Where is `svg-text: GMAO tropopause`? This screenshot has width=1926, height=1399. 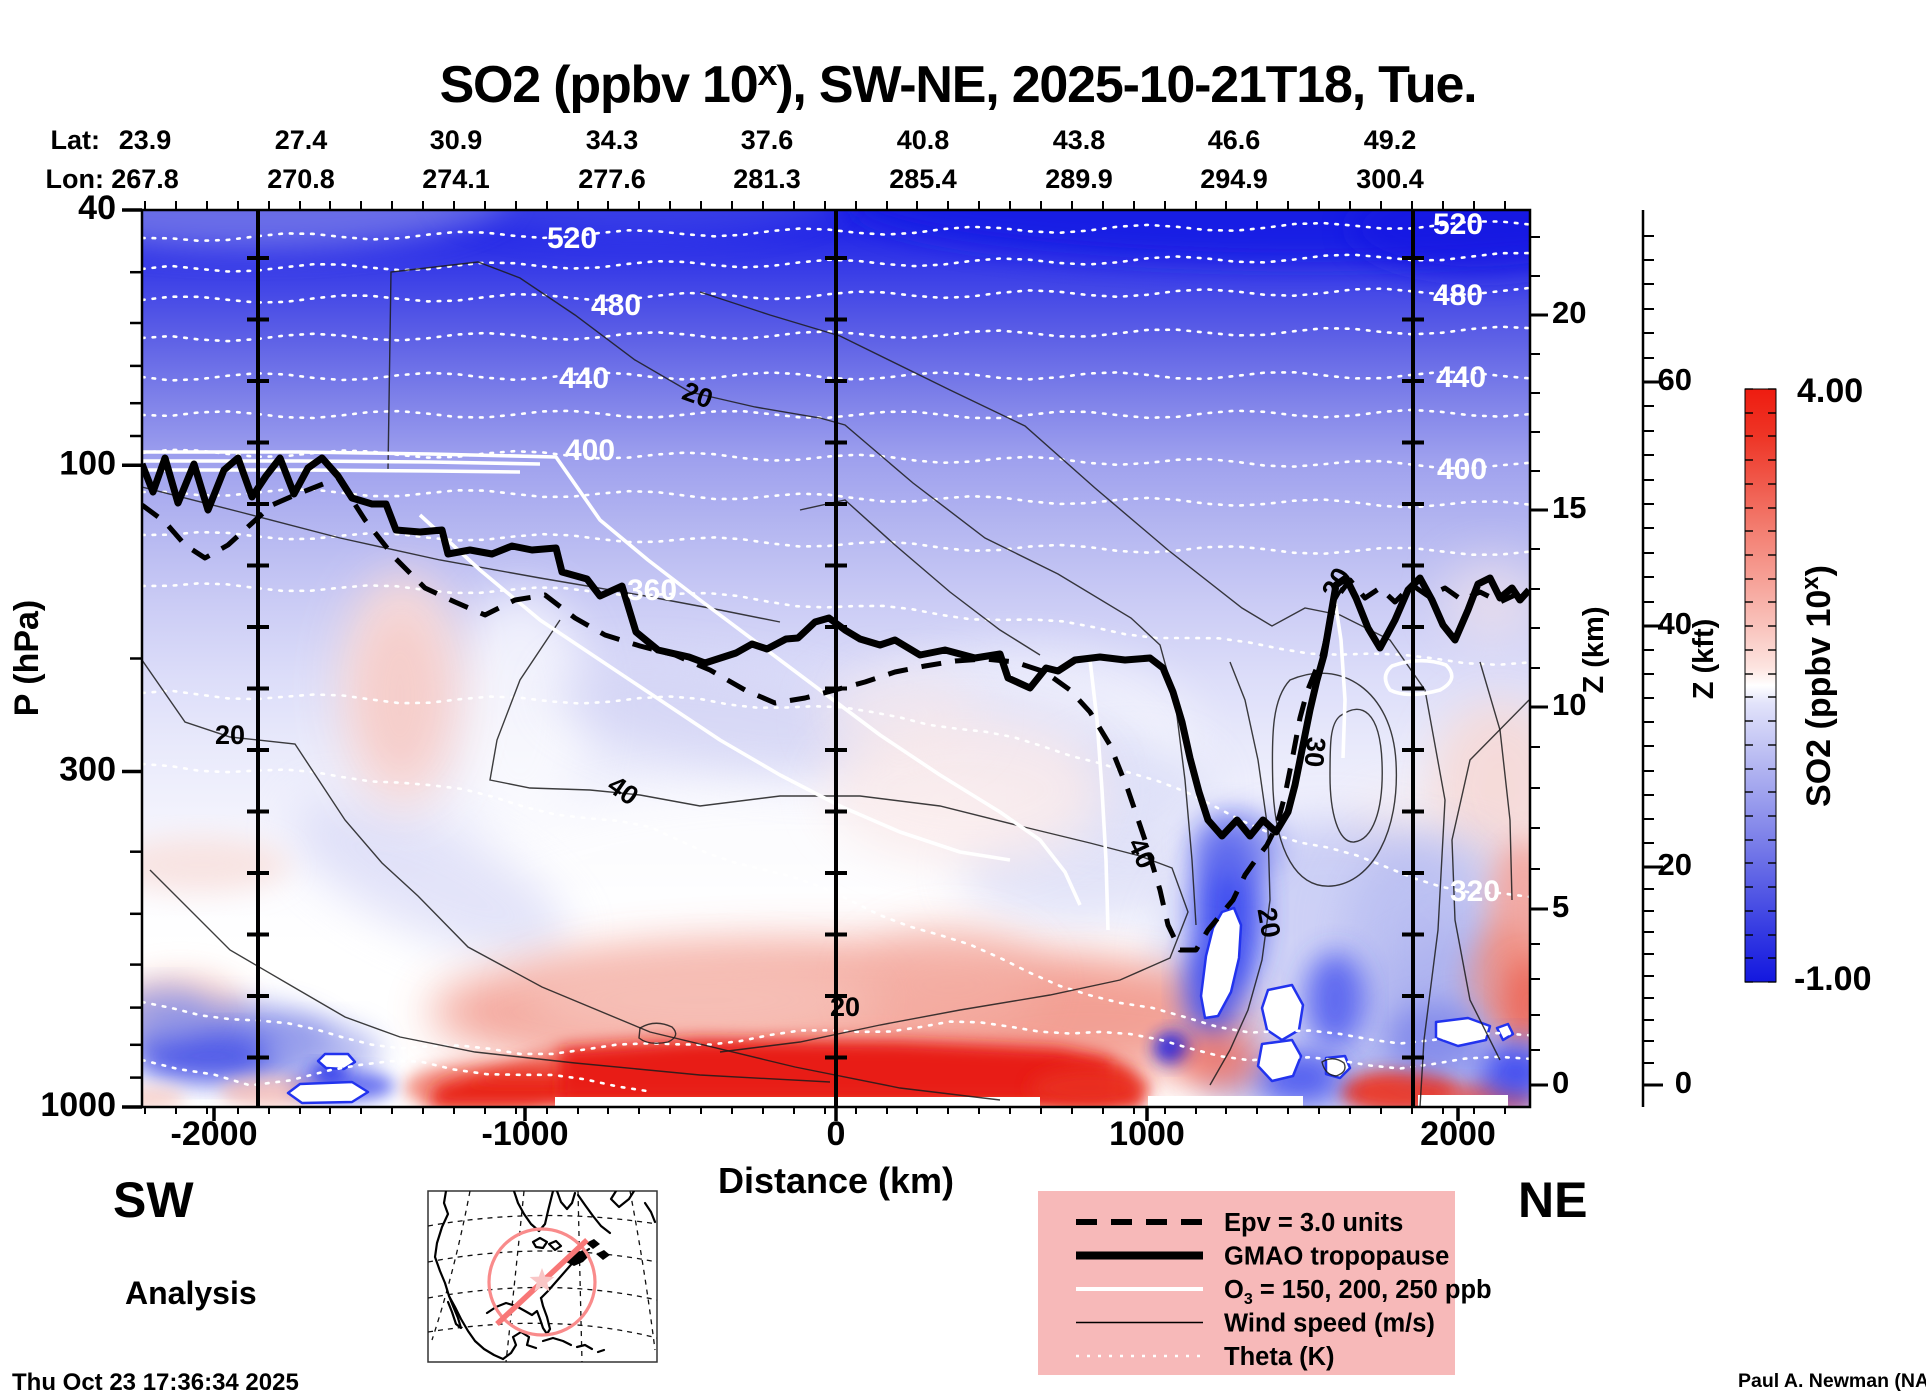 svg-text: GMAO tropopause is located at coordinates (1336, 1257).